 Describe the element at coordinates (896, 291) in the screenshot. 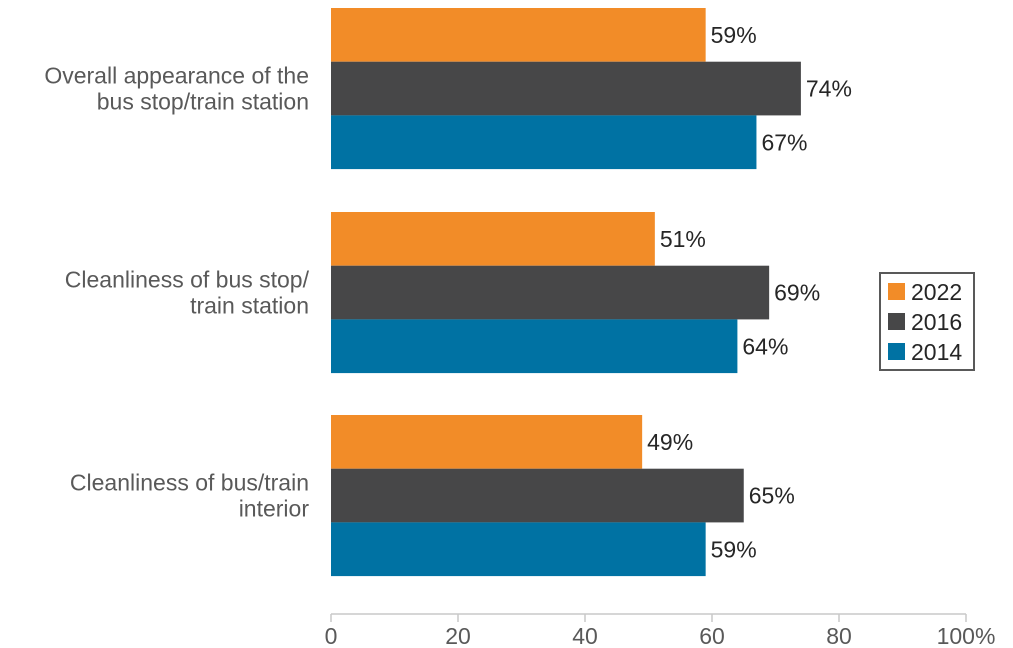

I see `legend-swatch-2022` at that location.